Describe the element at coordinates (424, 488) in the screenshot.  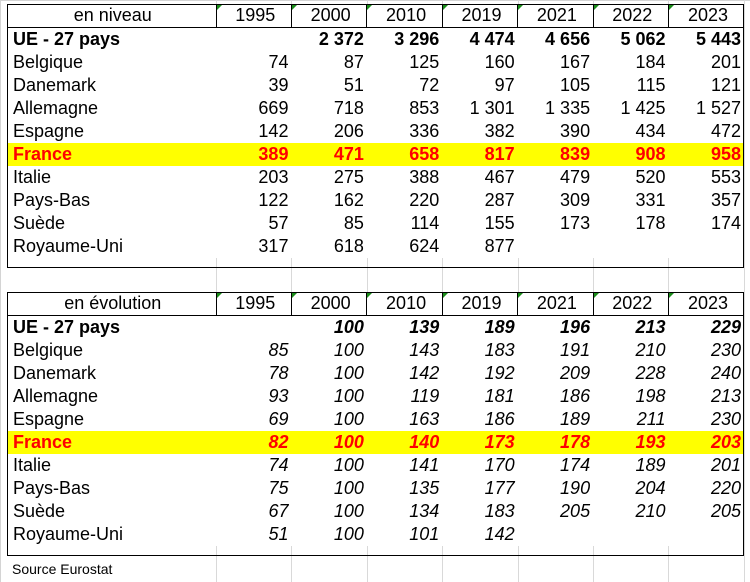
I see `value-cell: 135` at that location.